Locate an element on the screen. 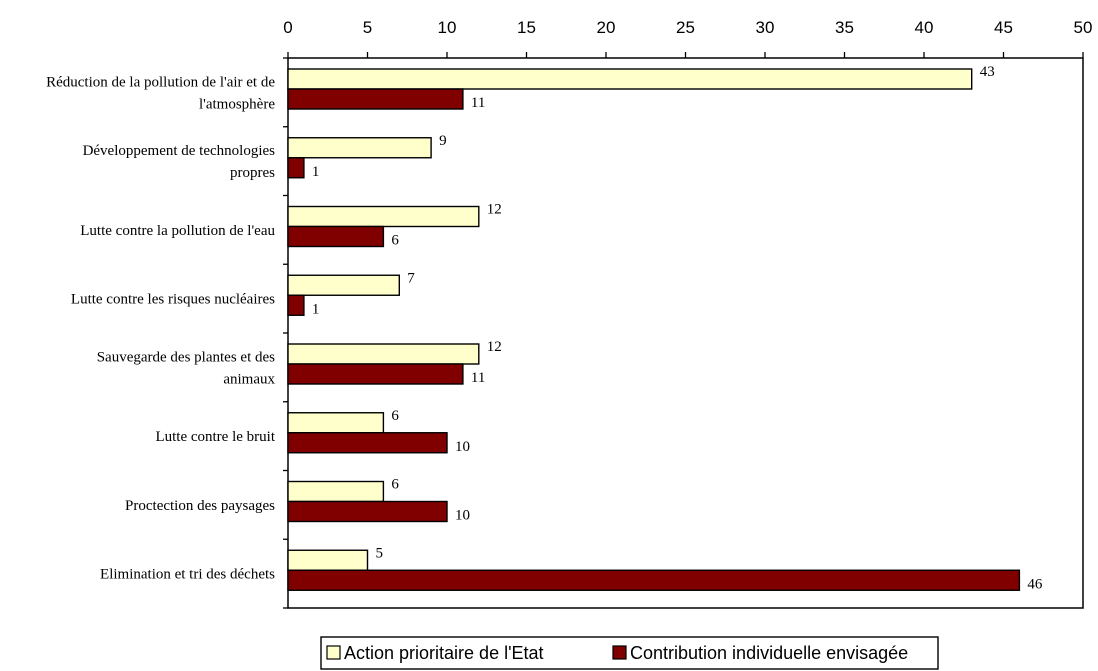 This screenshot has width=1098, height=671. category-label-line: Lutte contre les risques nucléaires is located at coordinates (173, 300).